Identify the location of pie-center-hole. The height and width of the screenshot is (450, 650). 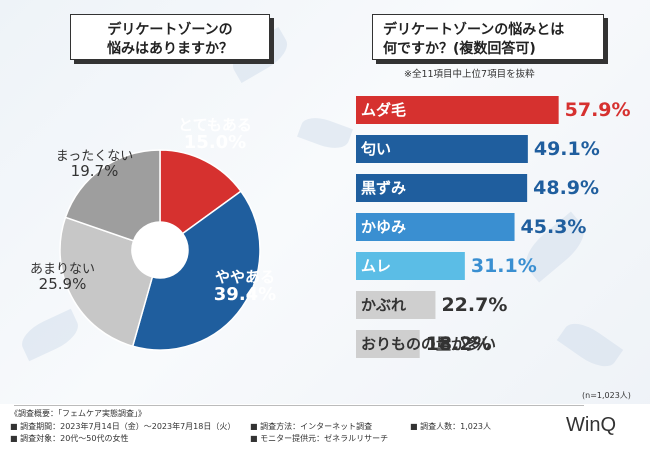
(160, 250).